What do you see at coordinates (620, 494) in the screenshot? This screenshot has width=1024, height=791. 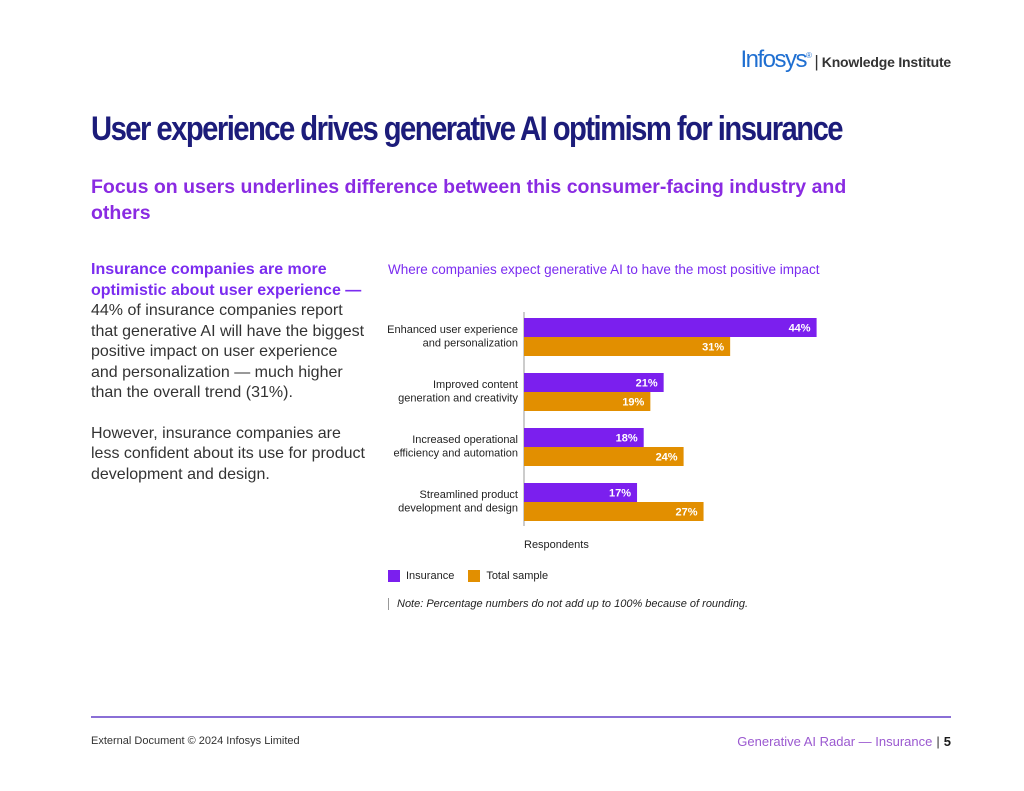 I see `bar-value-label: 17%` at bounding box center [620, 494].